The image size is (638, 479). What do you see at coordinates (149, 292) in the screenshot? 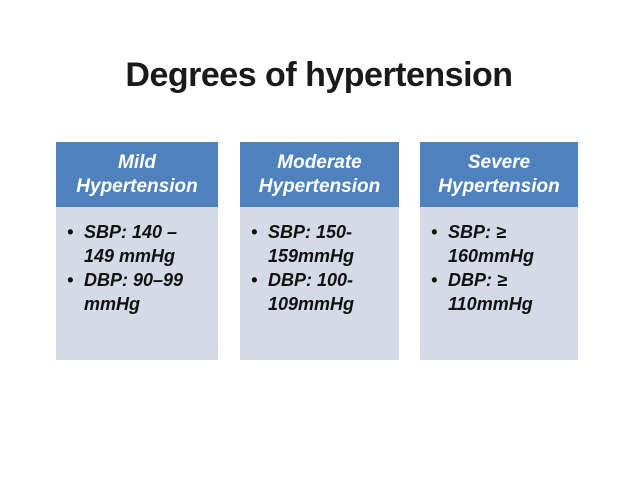
I see `bullet-text-dbp: DBP: 90–99 mmHg` at bounding box center [149, 292].